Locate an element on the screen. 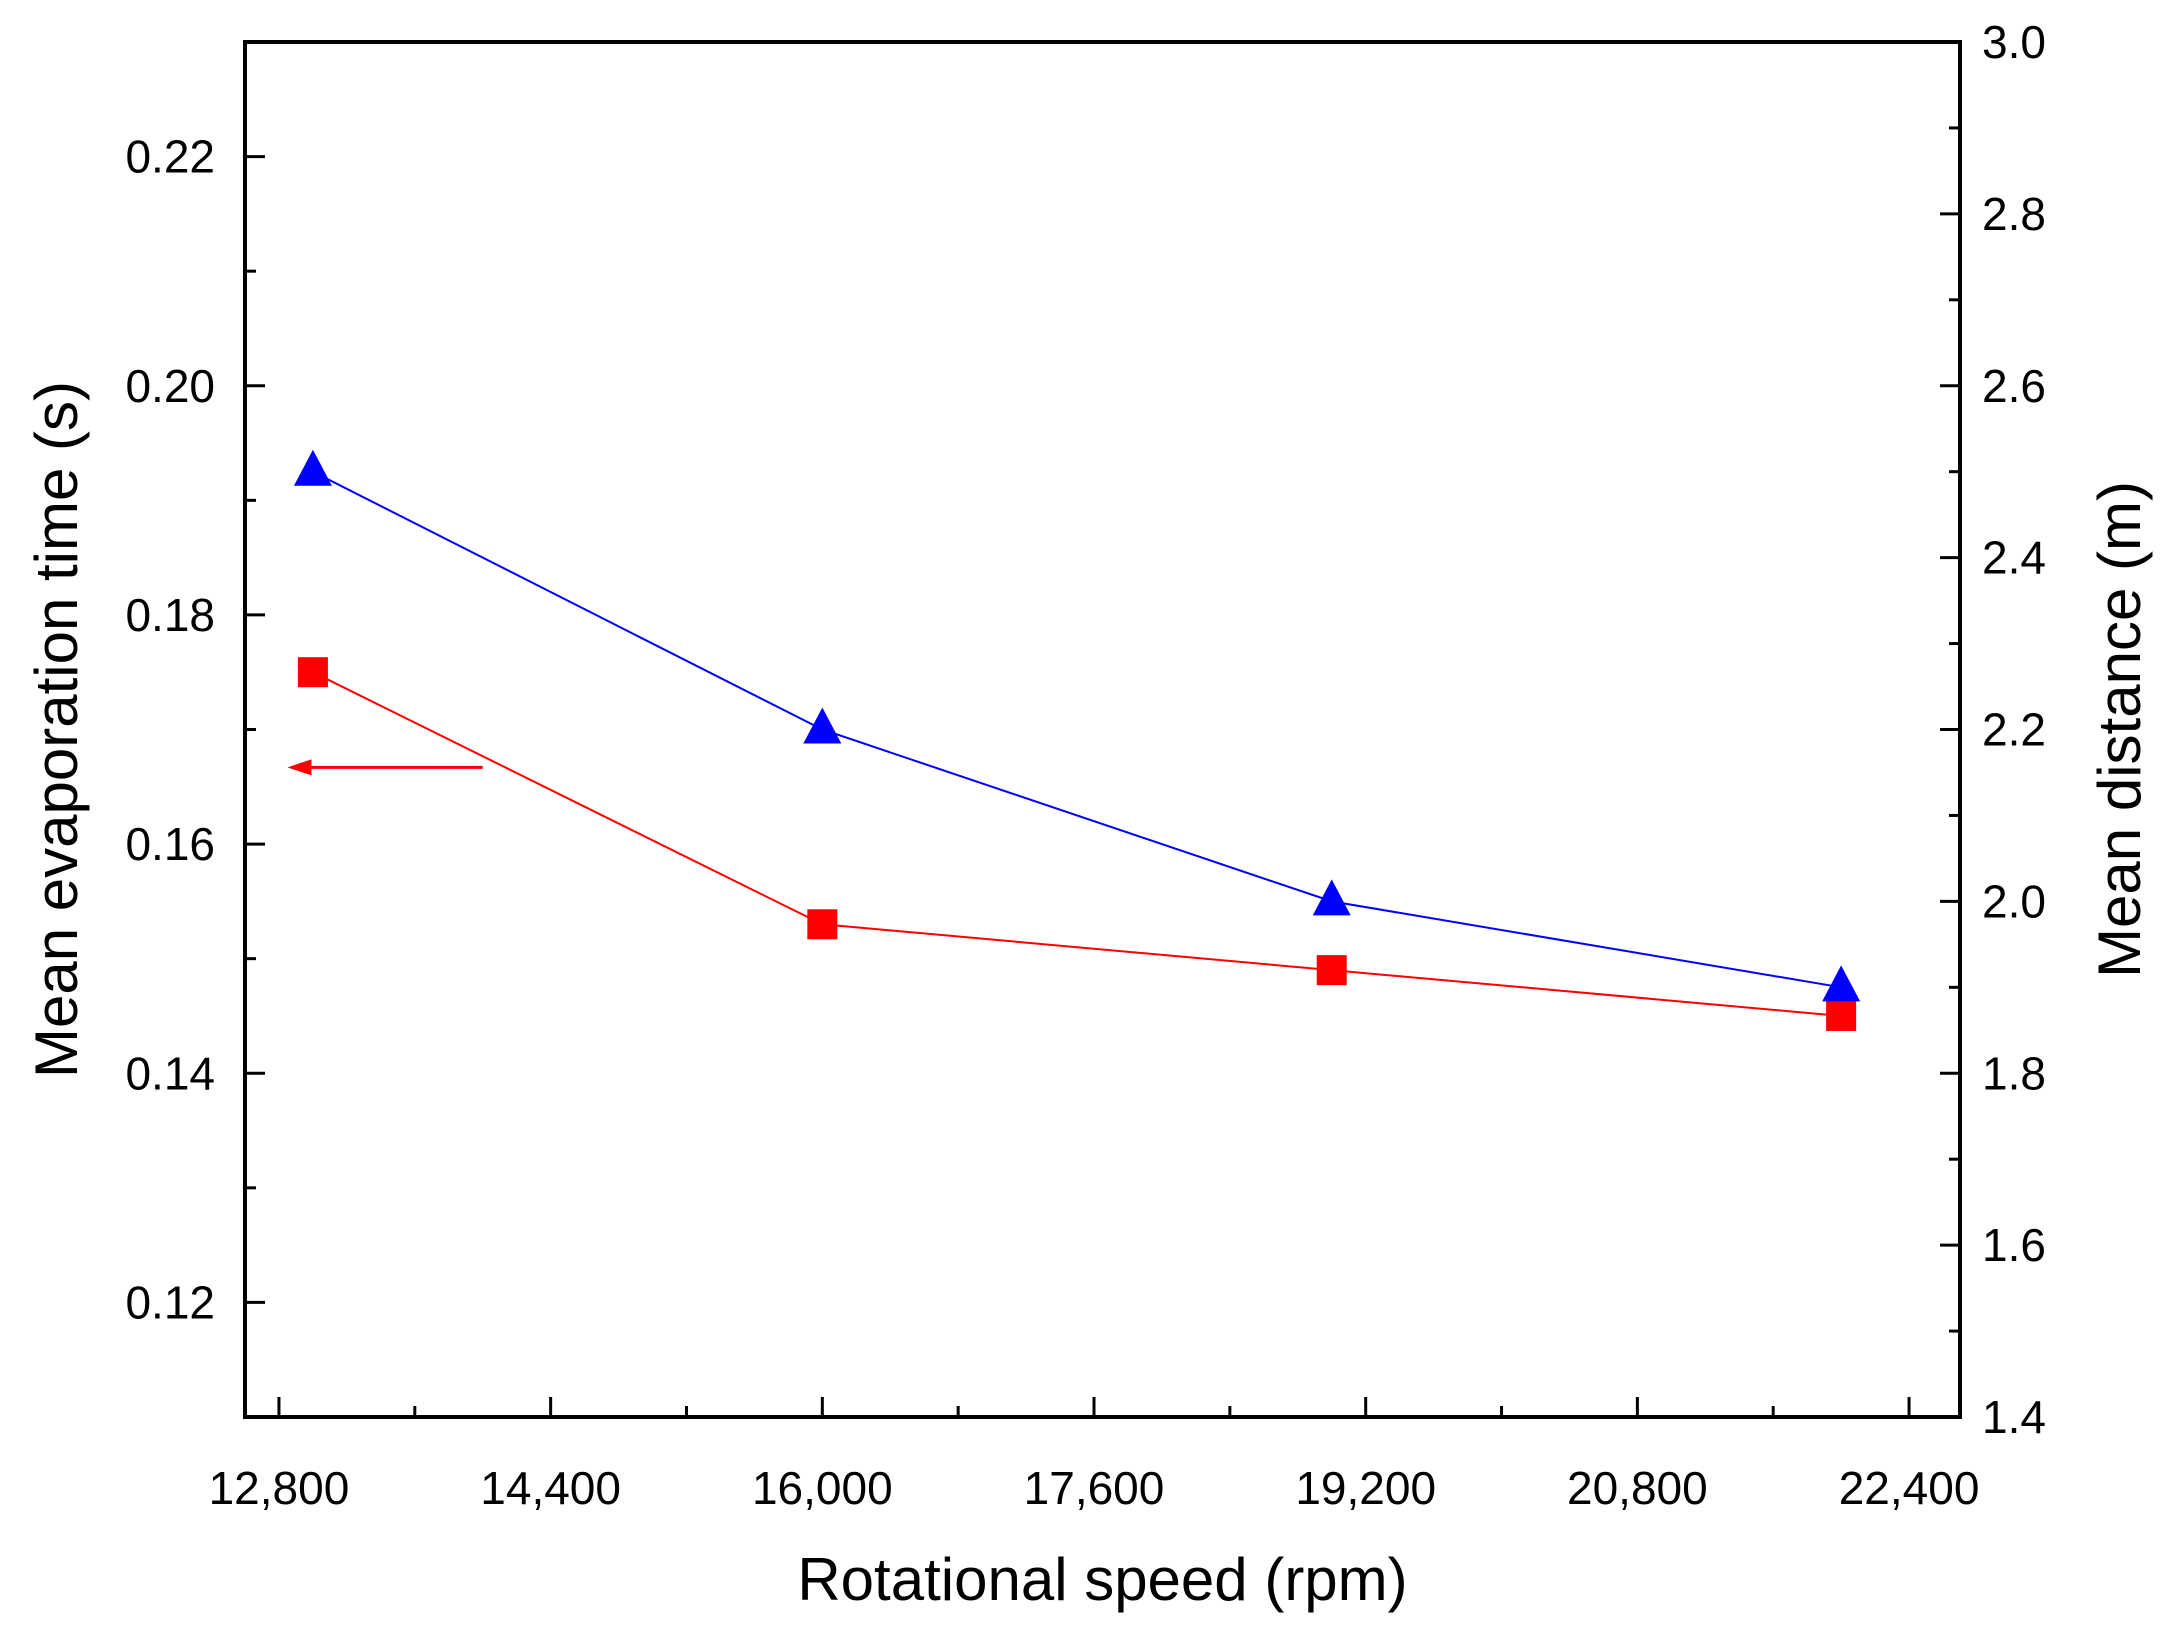  x-tick-label: 22,400 is located at coordinates (1909, 1488).